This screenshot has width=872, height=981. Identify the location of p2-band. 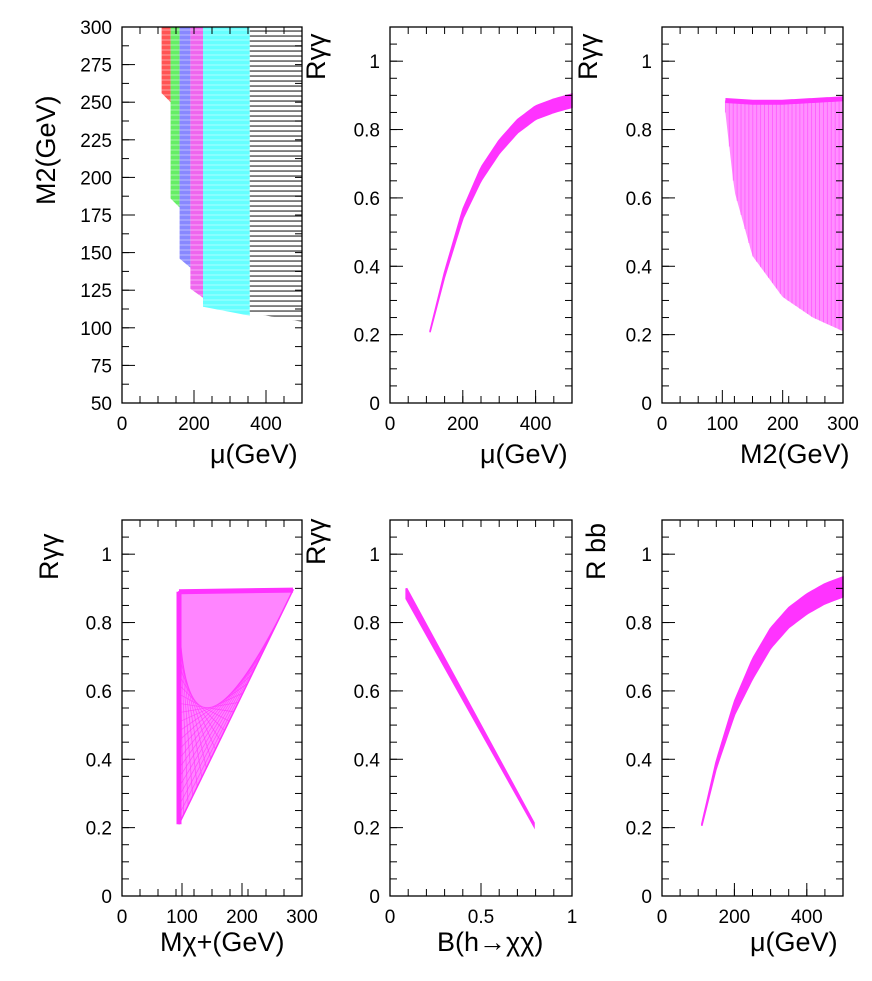
(501, 213).